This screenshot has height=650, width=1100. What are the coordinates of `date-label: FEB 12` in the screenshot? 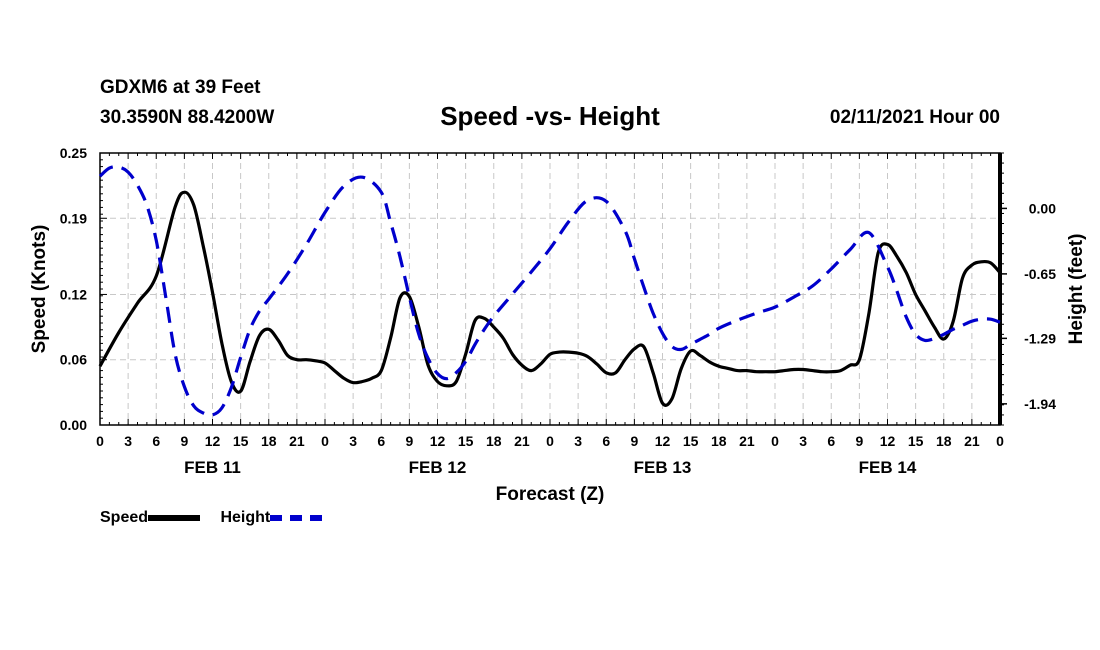 It's located at (438, 467).